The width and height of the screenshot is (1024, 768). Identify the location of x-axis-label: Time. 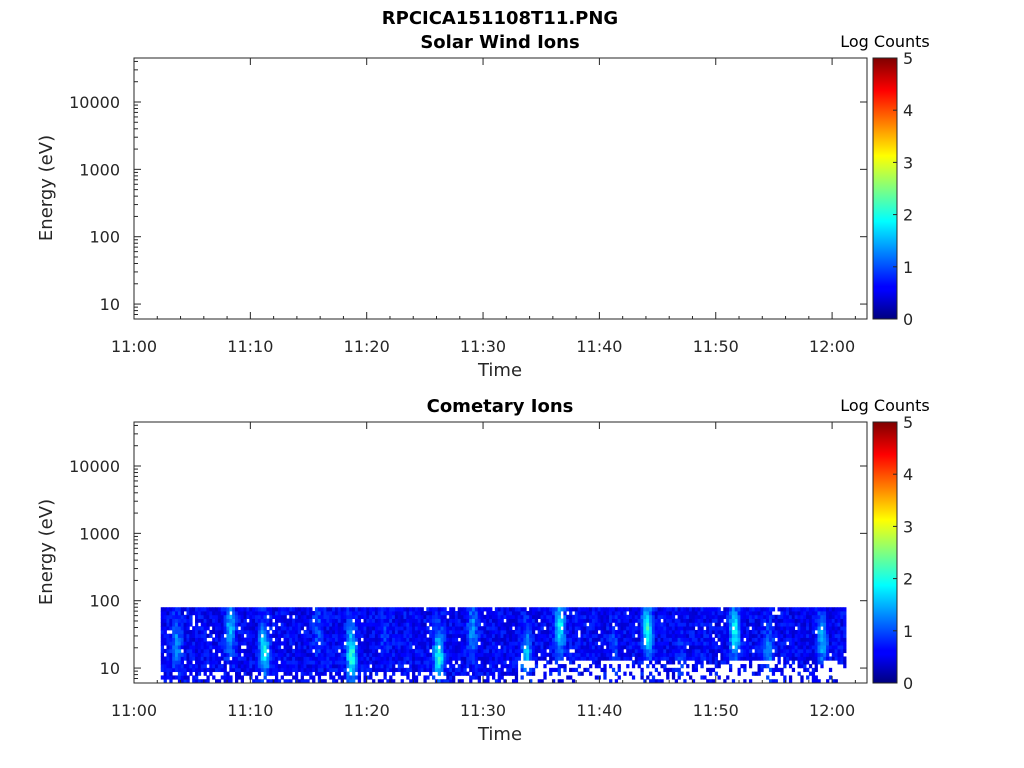
(499, 734).